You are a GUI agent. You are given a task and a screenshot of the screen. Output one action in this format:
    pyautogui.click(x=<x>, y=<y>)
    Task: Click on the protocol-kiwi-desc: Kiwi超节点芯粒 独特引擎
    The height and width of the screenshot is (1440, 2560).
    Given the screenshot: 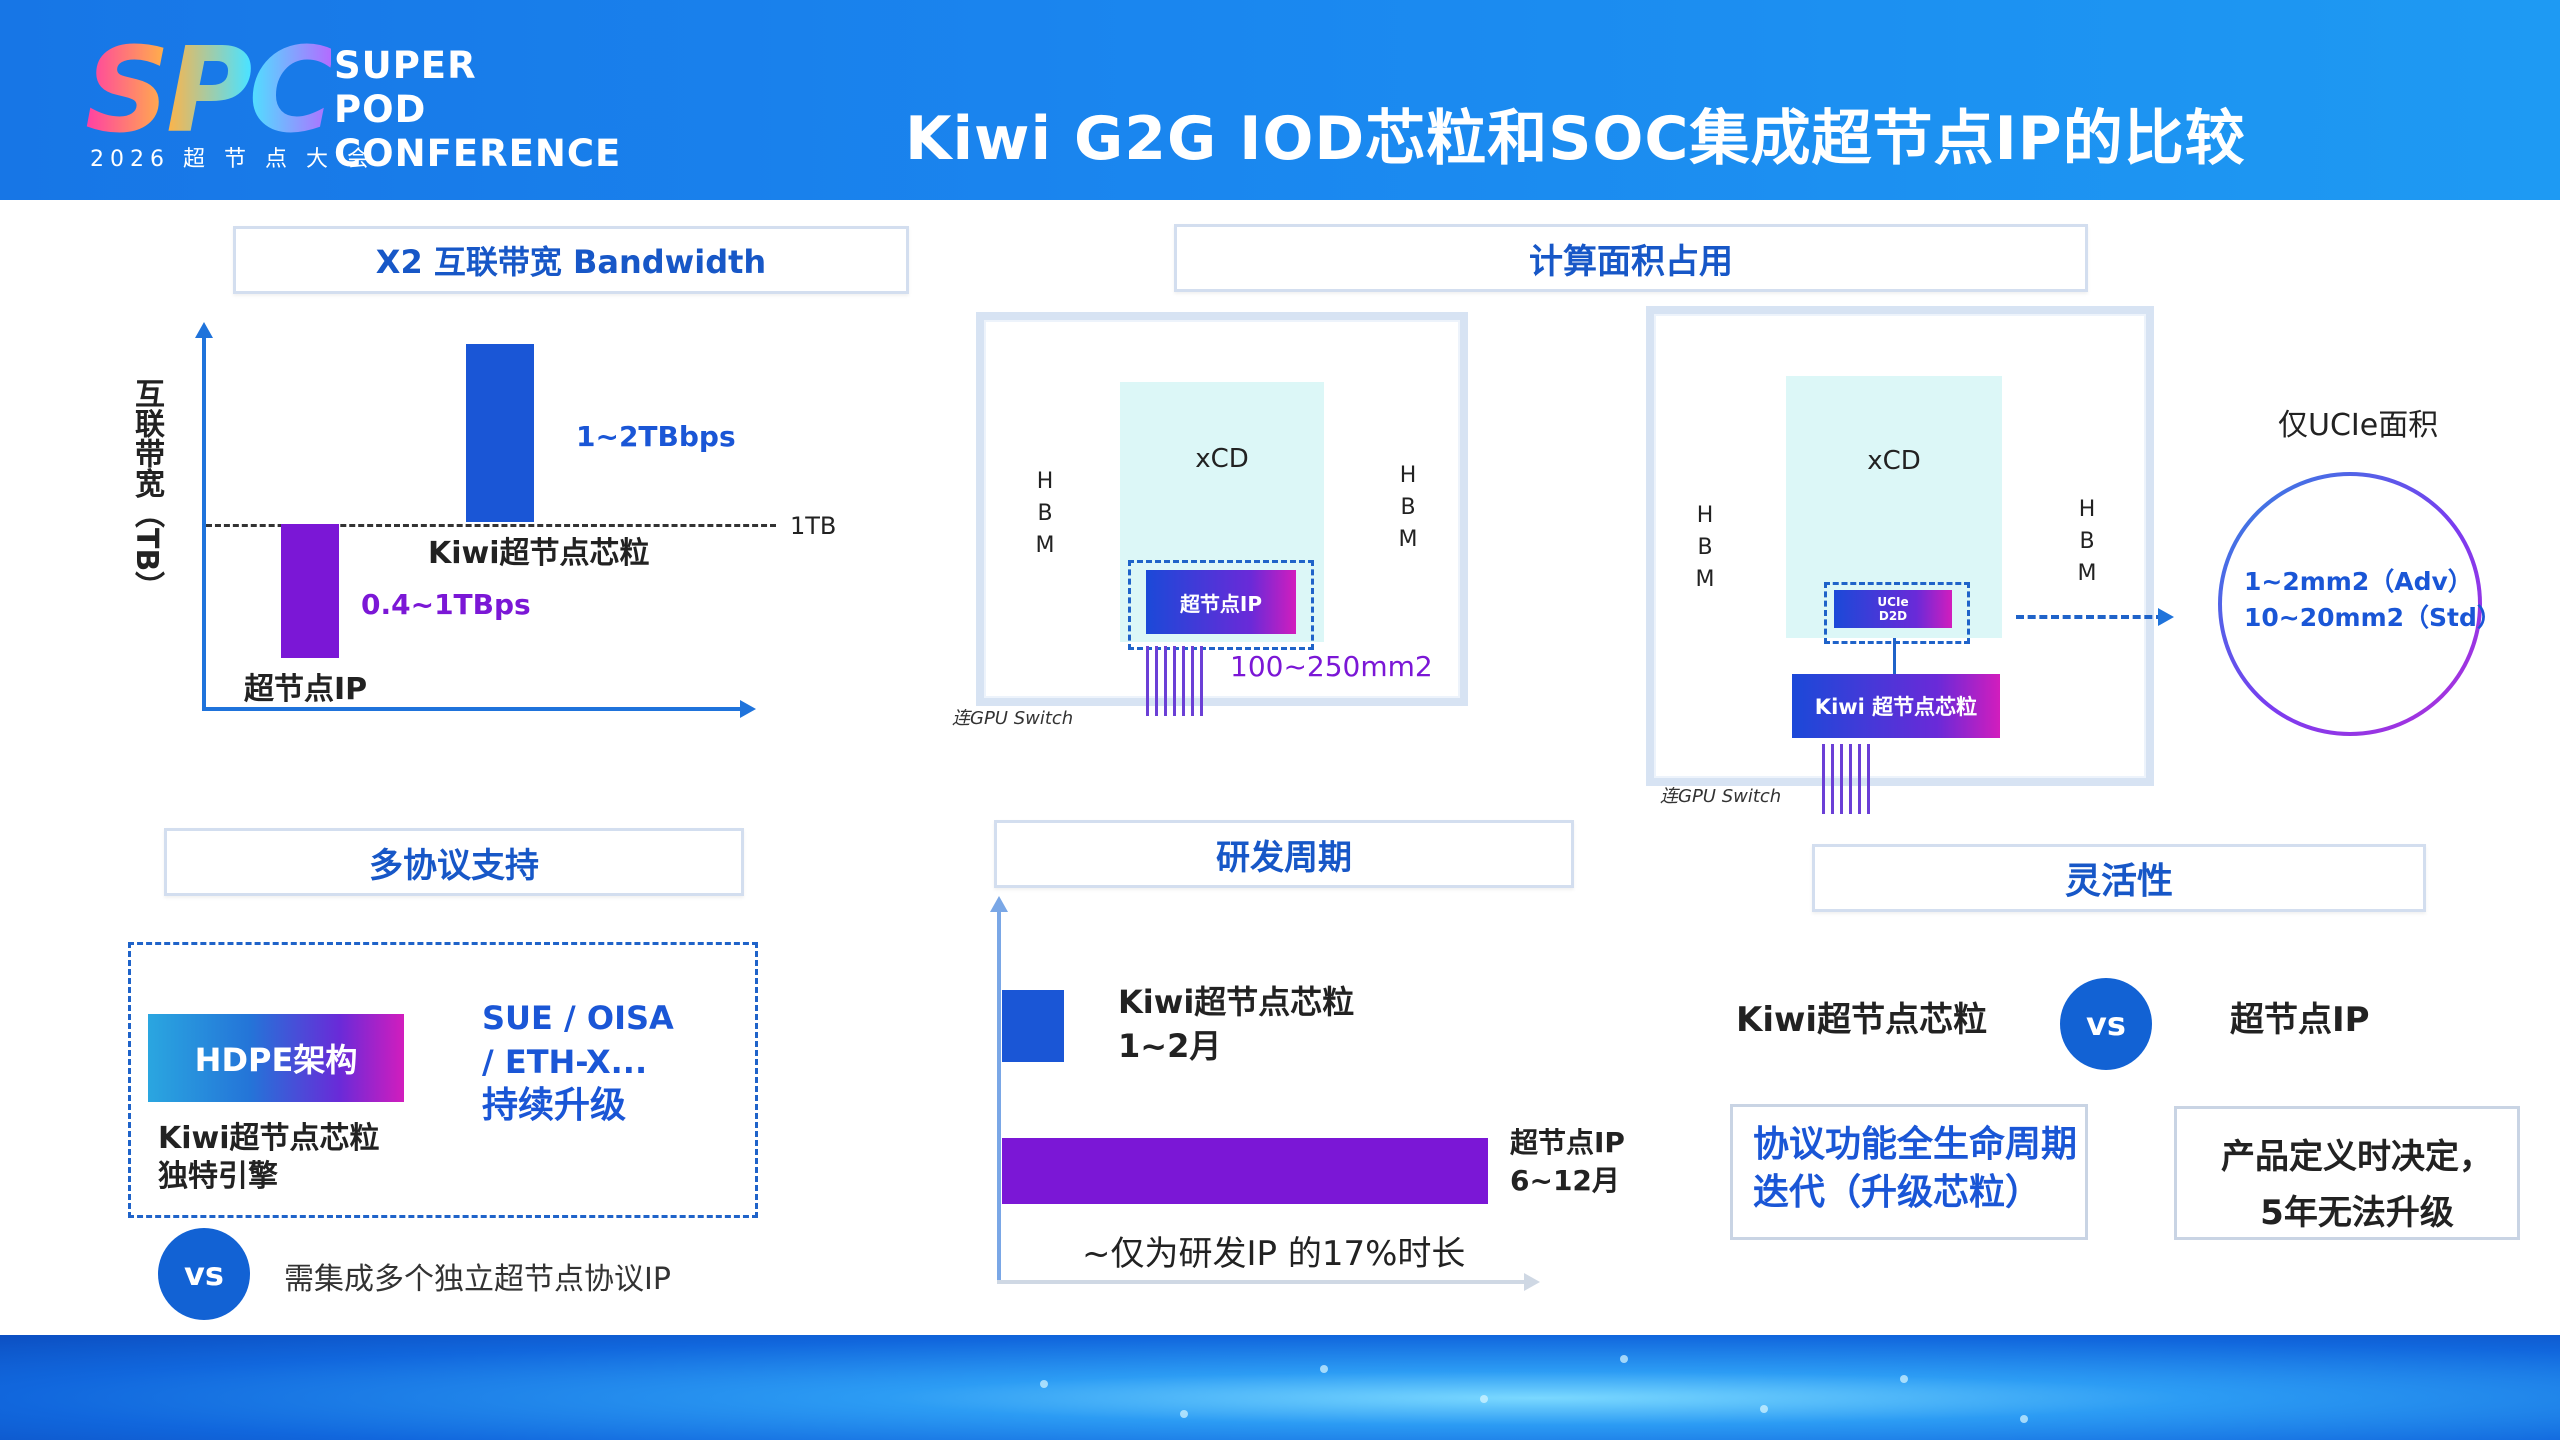 What is the action you would take?
    pyautogui.click(x=269, y=1157)
    